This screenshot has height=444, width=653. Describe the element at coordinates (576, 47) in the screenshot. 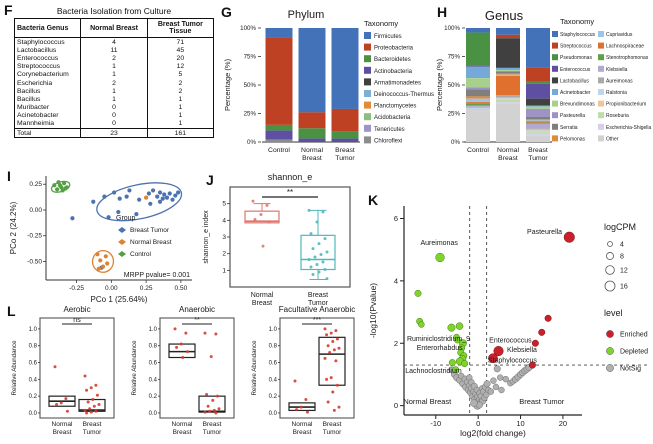

I see `legend-label: Streptococcus` at that location.